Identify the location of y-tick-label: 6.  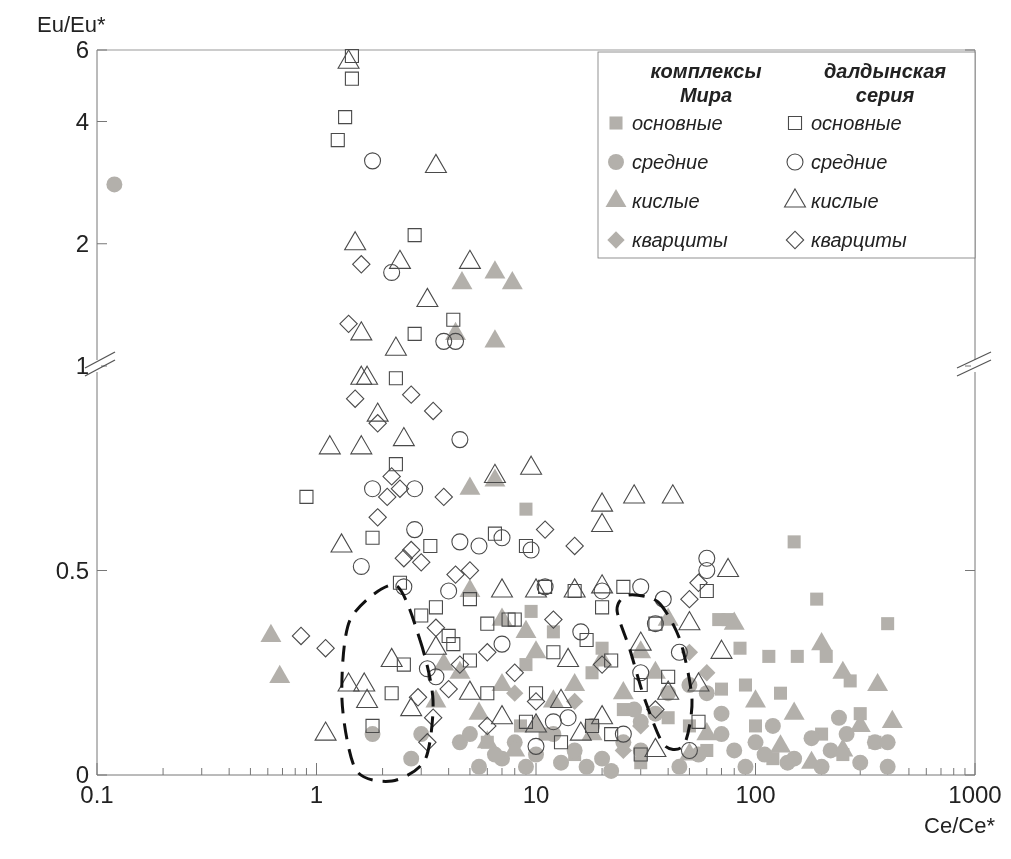
(82, 50).